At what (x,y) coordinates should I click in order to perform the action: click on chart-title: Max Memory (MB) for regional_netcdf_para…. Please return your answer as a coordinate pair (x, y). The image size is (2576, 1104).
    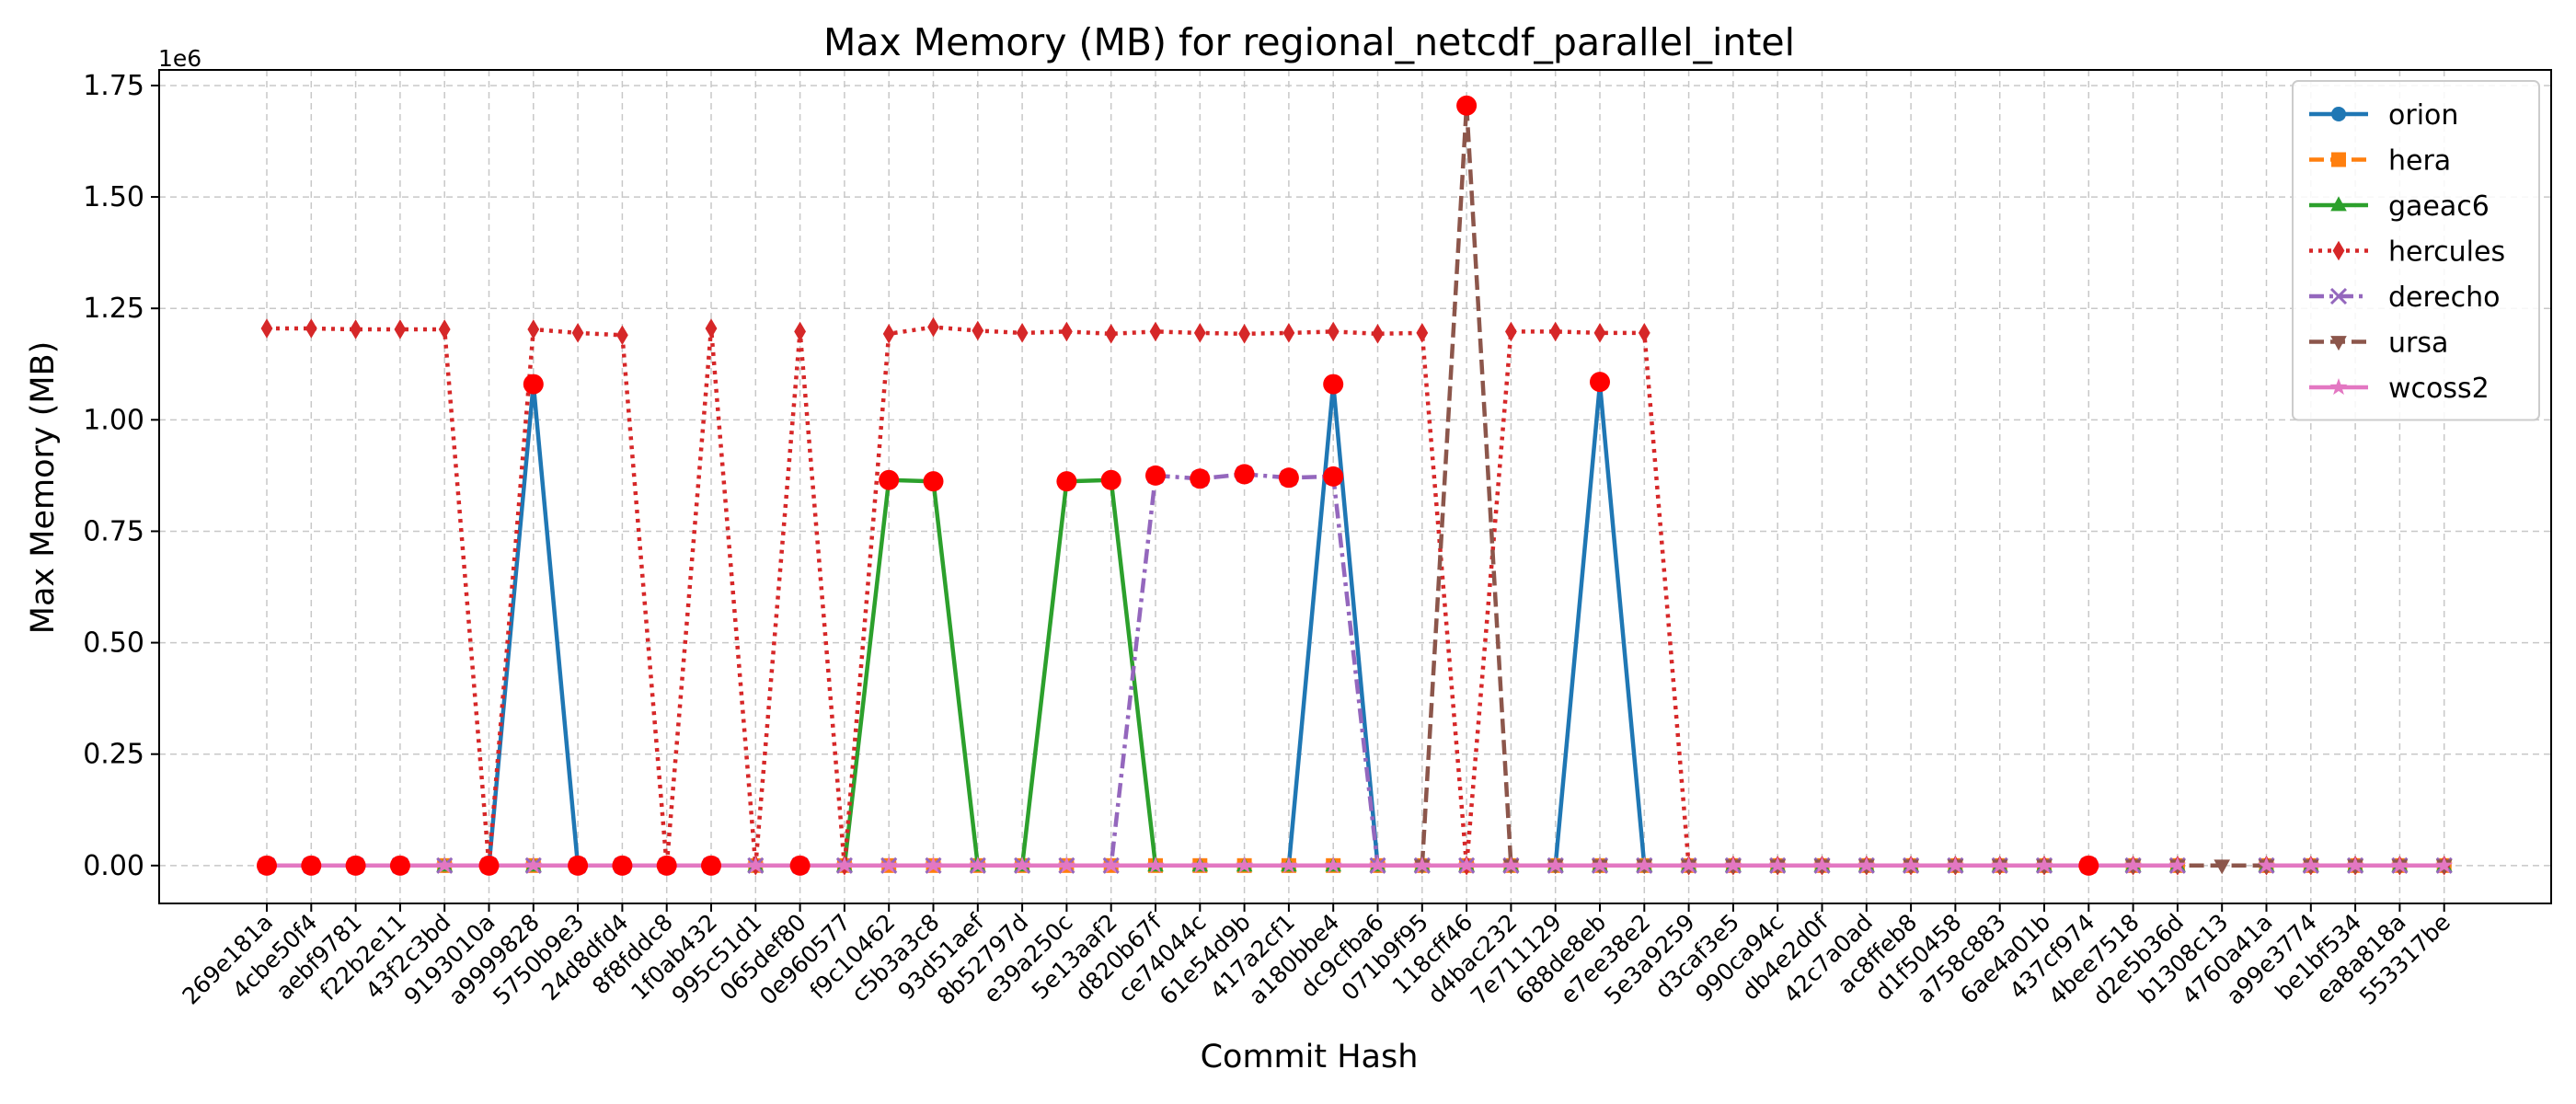
    Looking at the image, I should click on (1309, 42).